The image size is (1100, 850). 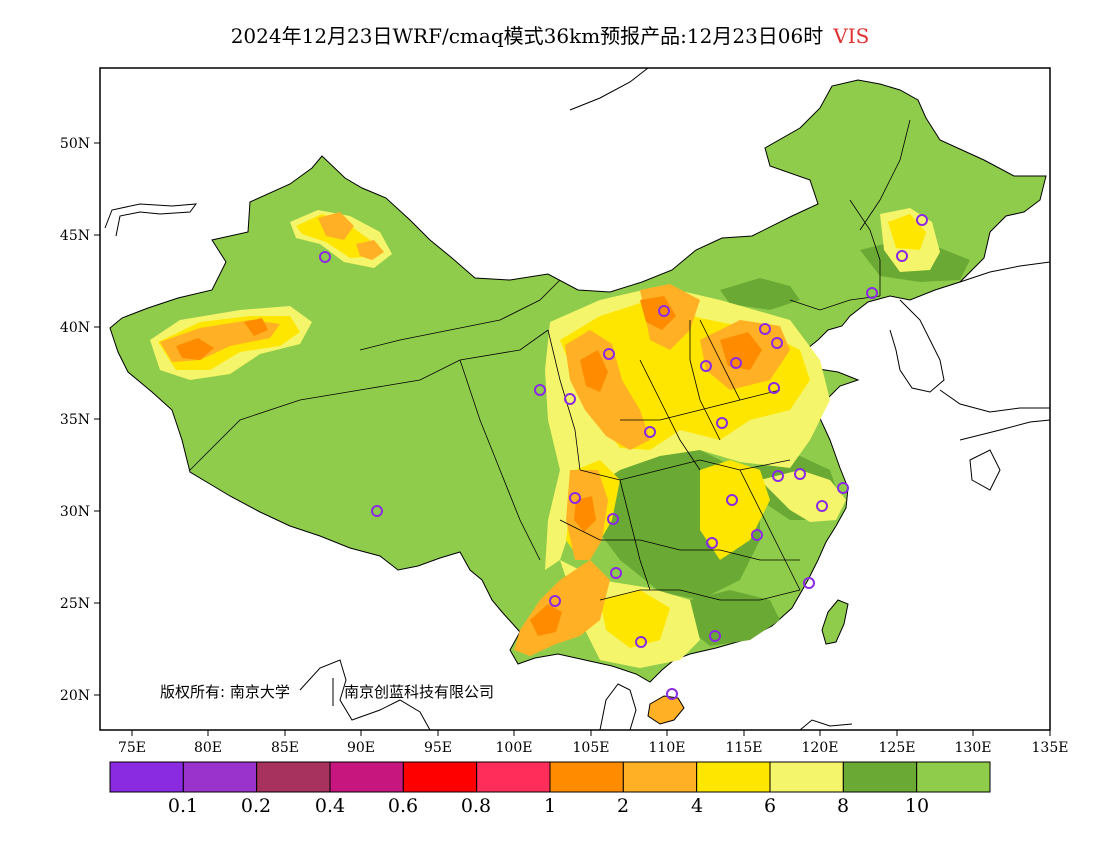 I want to click on legend-label: 0.8, so click(x=476, y=806).